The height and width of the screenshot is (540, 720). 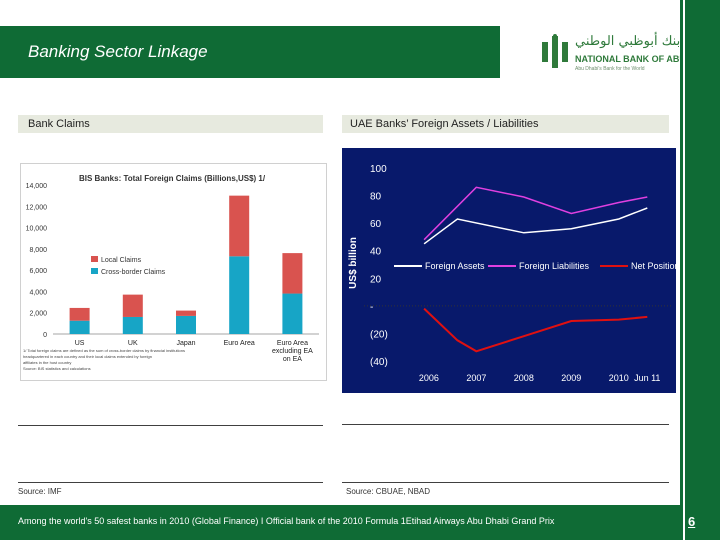 I want to click on logo-arabic: بنك أبوظبي الوطني, so click(x=628, y=41).